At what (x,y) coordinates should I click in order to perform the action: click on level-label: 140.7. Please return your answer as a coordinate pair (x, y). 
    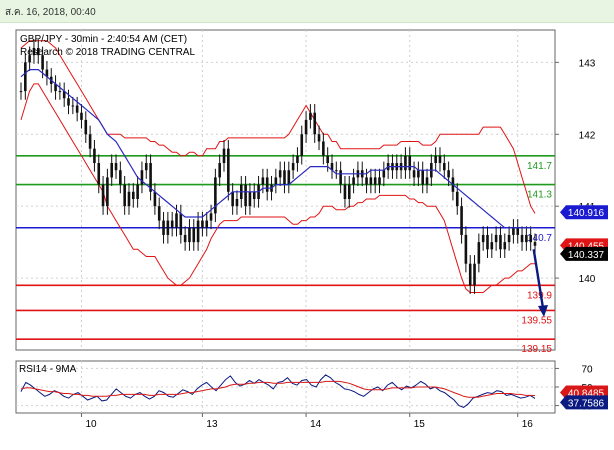
    Looking at the image, I should click on (539, 238).